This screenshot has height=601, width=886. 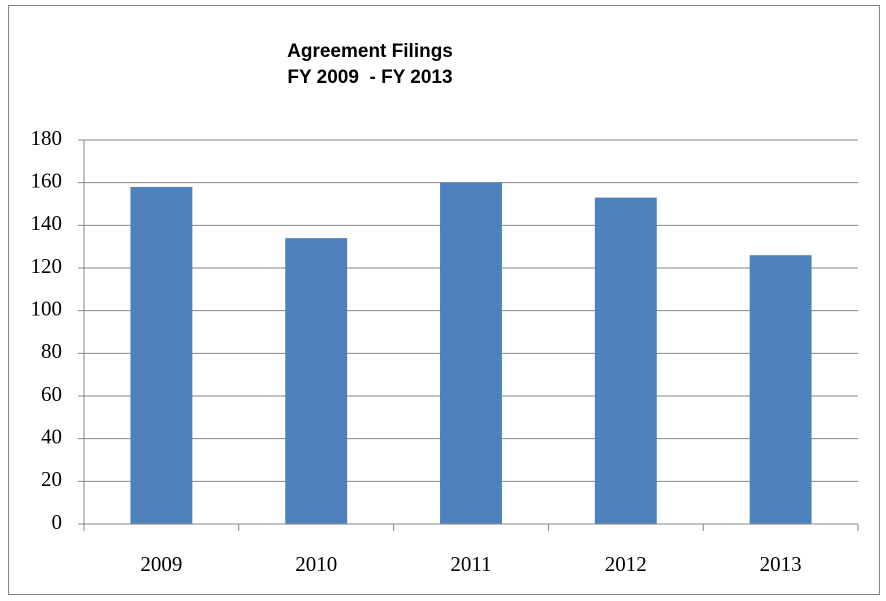 I want to click on y-tick-label: 80, so click(x=51, y=351).